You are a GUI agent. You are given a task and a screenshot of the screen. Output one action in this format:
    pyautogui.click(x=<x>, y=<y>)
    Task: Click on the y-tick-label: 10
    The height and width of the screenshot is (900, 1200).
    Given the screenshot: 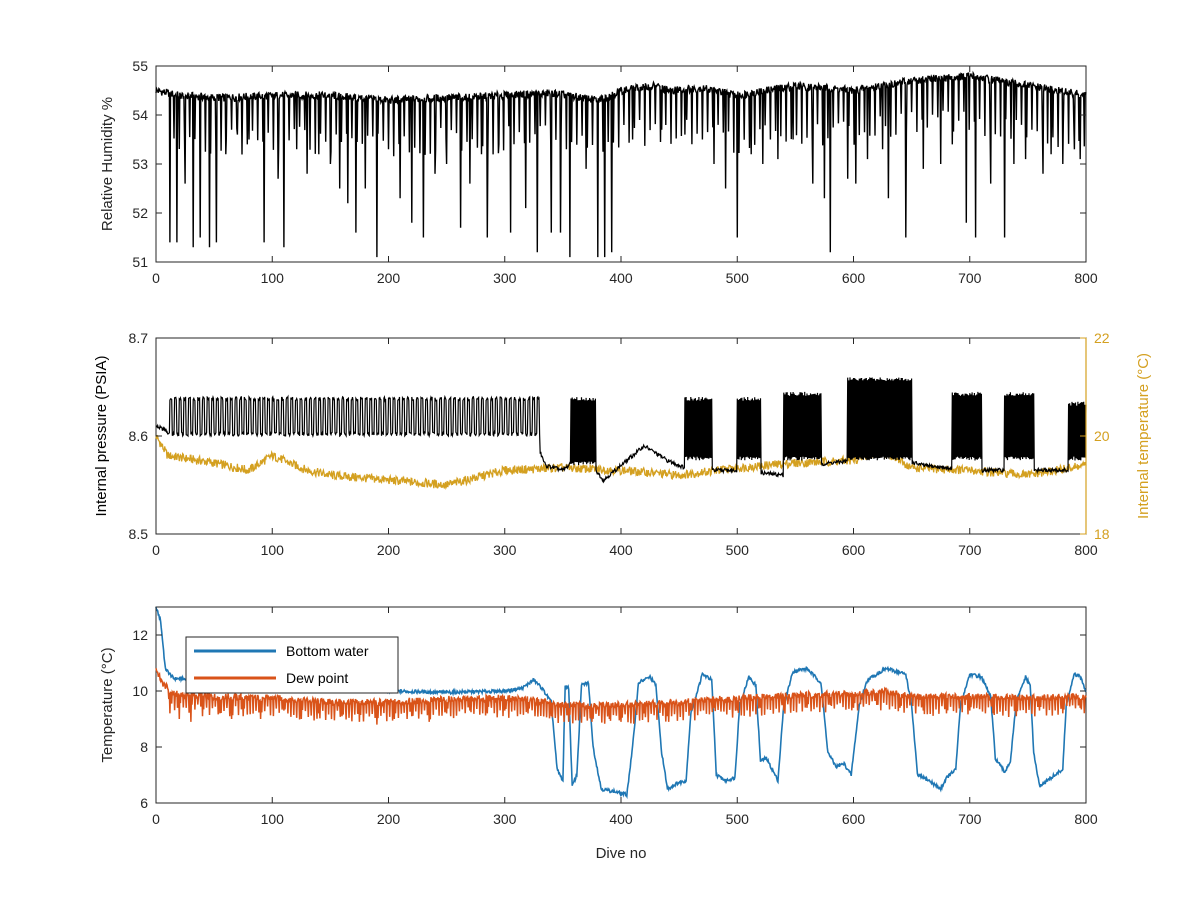 What is the action you would take?
    pyautogui.click(x=140, y=691)
    